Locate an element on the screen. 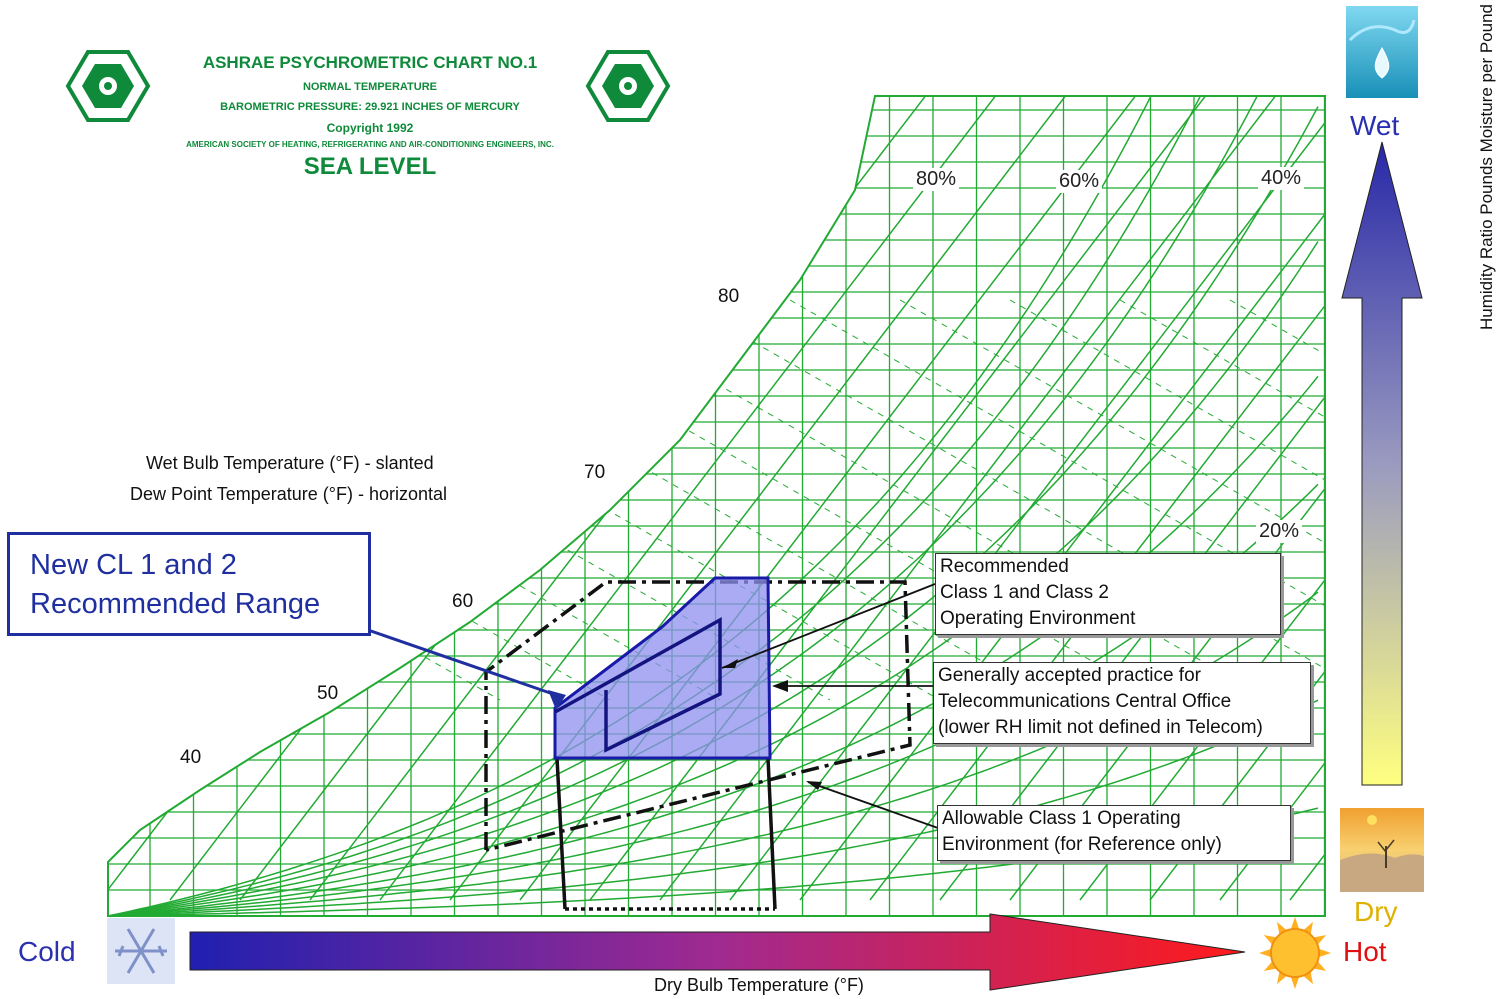 Image resolution: width=1510 pixels, height=999 pixels. allowable-line-2: Environment (for Reference only) is located at coordinates (1082, 844).